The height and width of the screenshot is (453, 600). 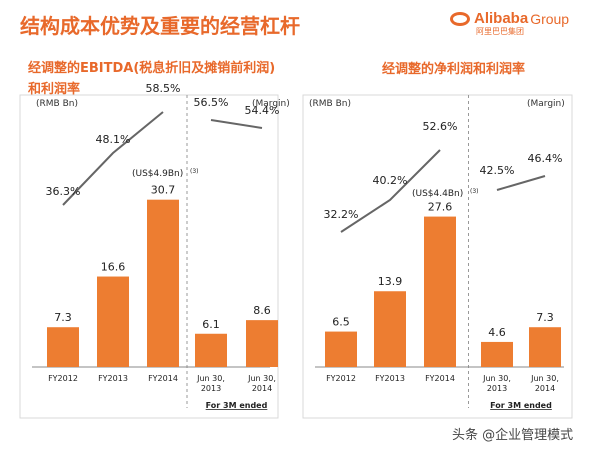 I want to click on ebitda-margin-value-2: 48.1%, so click(x=113, y=139).